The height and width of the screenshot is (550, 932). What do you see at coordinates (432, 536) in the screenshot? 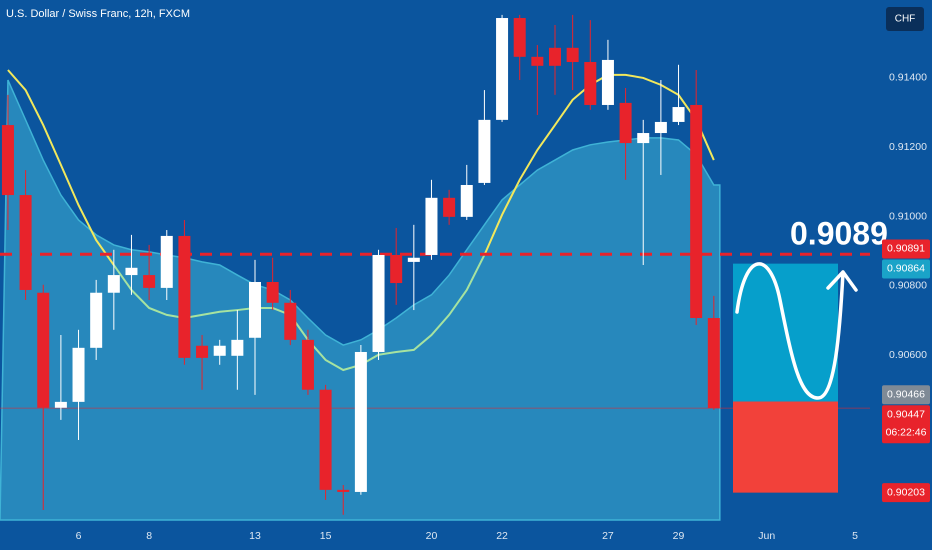
I see `x-tick-label: 20` at bounding box center [432, 536].